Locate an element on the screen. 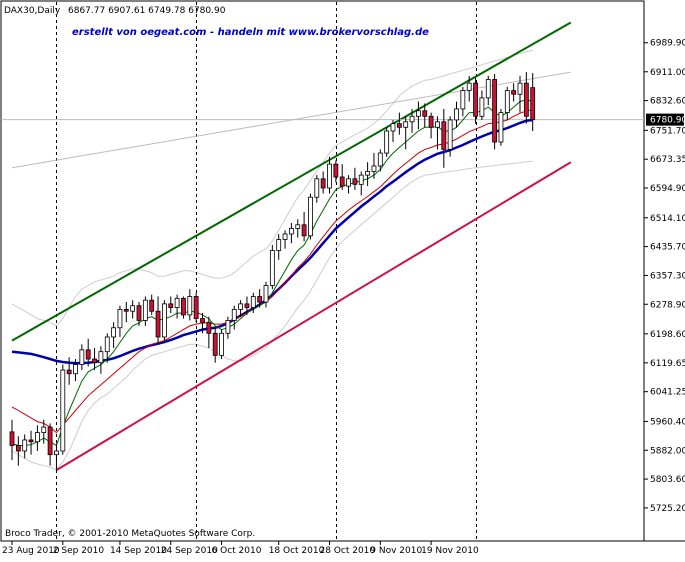 This screenshot has height=562, width=685. y-tick-label: 6594.90 is located at coordinates (667, 189).